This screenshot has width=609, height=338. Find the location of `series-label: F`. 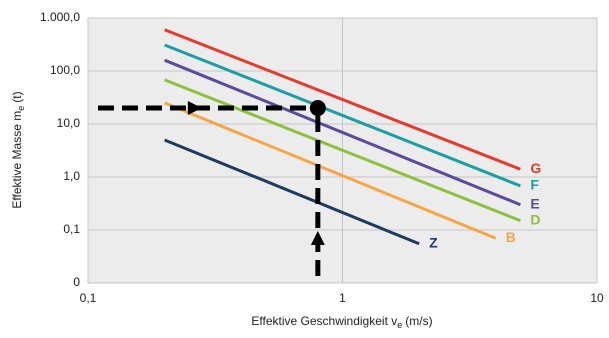

series-label: F is located at coordinates (534, 185).